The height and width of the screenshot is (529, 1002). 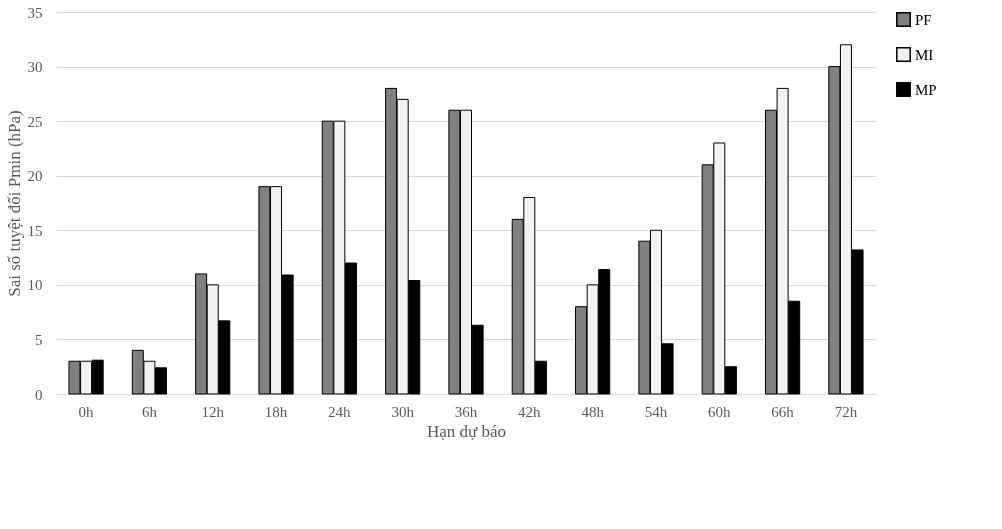 What do you see at coordinates (276, 411) in the screenshot?
I see `x-tick-label: 18h` at bounding box center [276, 411].